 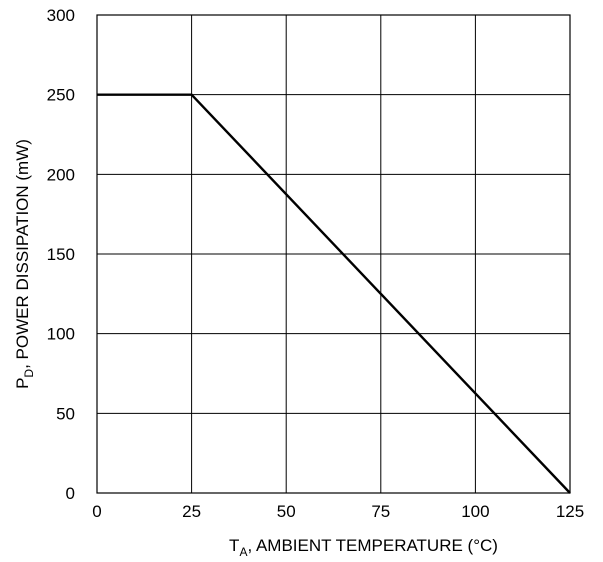 I want to click on y-tick-label-50: 50, so click(x=65, y=413).